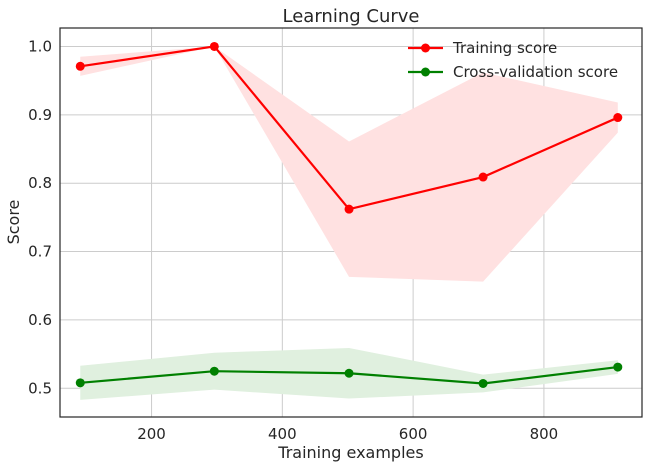 This screenshot has width=647, height=467. I want to click on y-tick-label: 0.8, so click(40, 183).